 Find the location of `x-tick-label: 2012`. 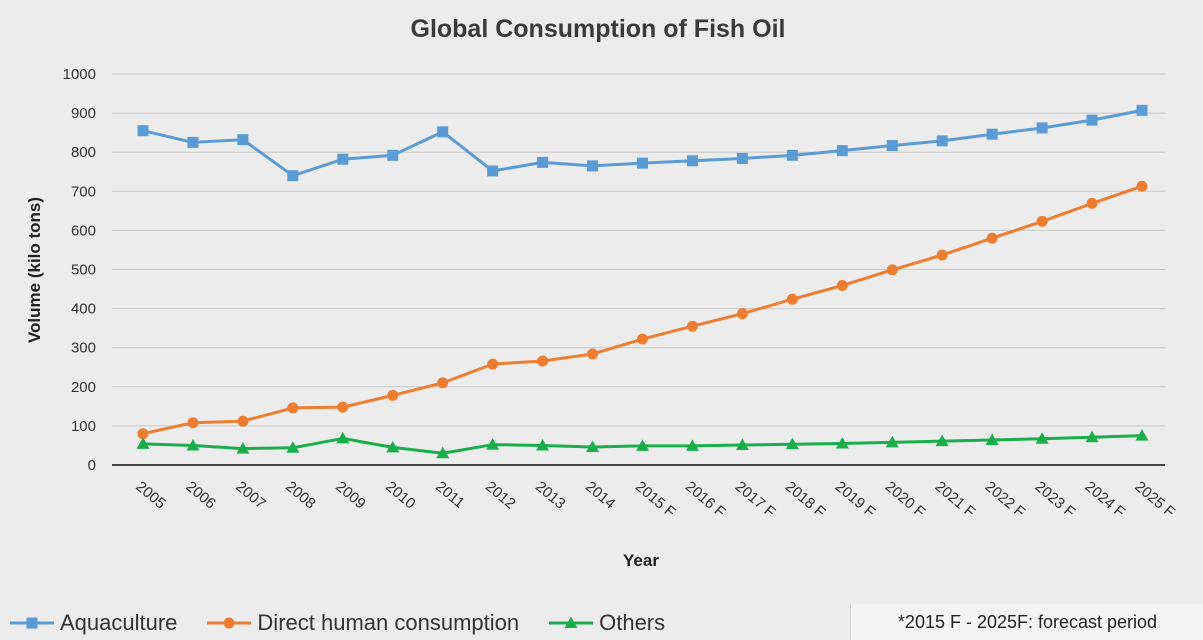

x-tick-label: 2012 is located at coordinates (500, 495).